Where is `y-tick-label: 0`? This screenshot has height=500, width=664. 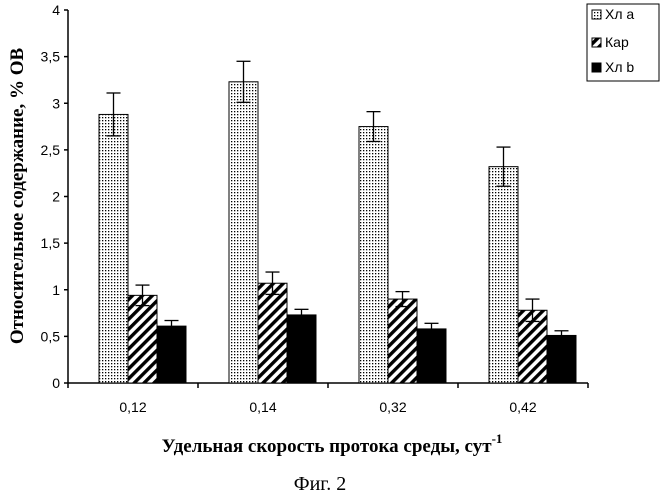 y-tick-label: 0 is located at coordinates (56, 383).